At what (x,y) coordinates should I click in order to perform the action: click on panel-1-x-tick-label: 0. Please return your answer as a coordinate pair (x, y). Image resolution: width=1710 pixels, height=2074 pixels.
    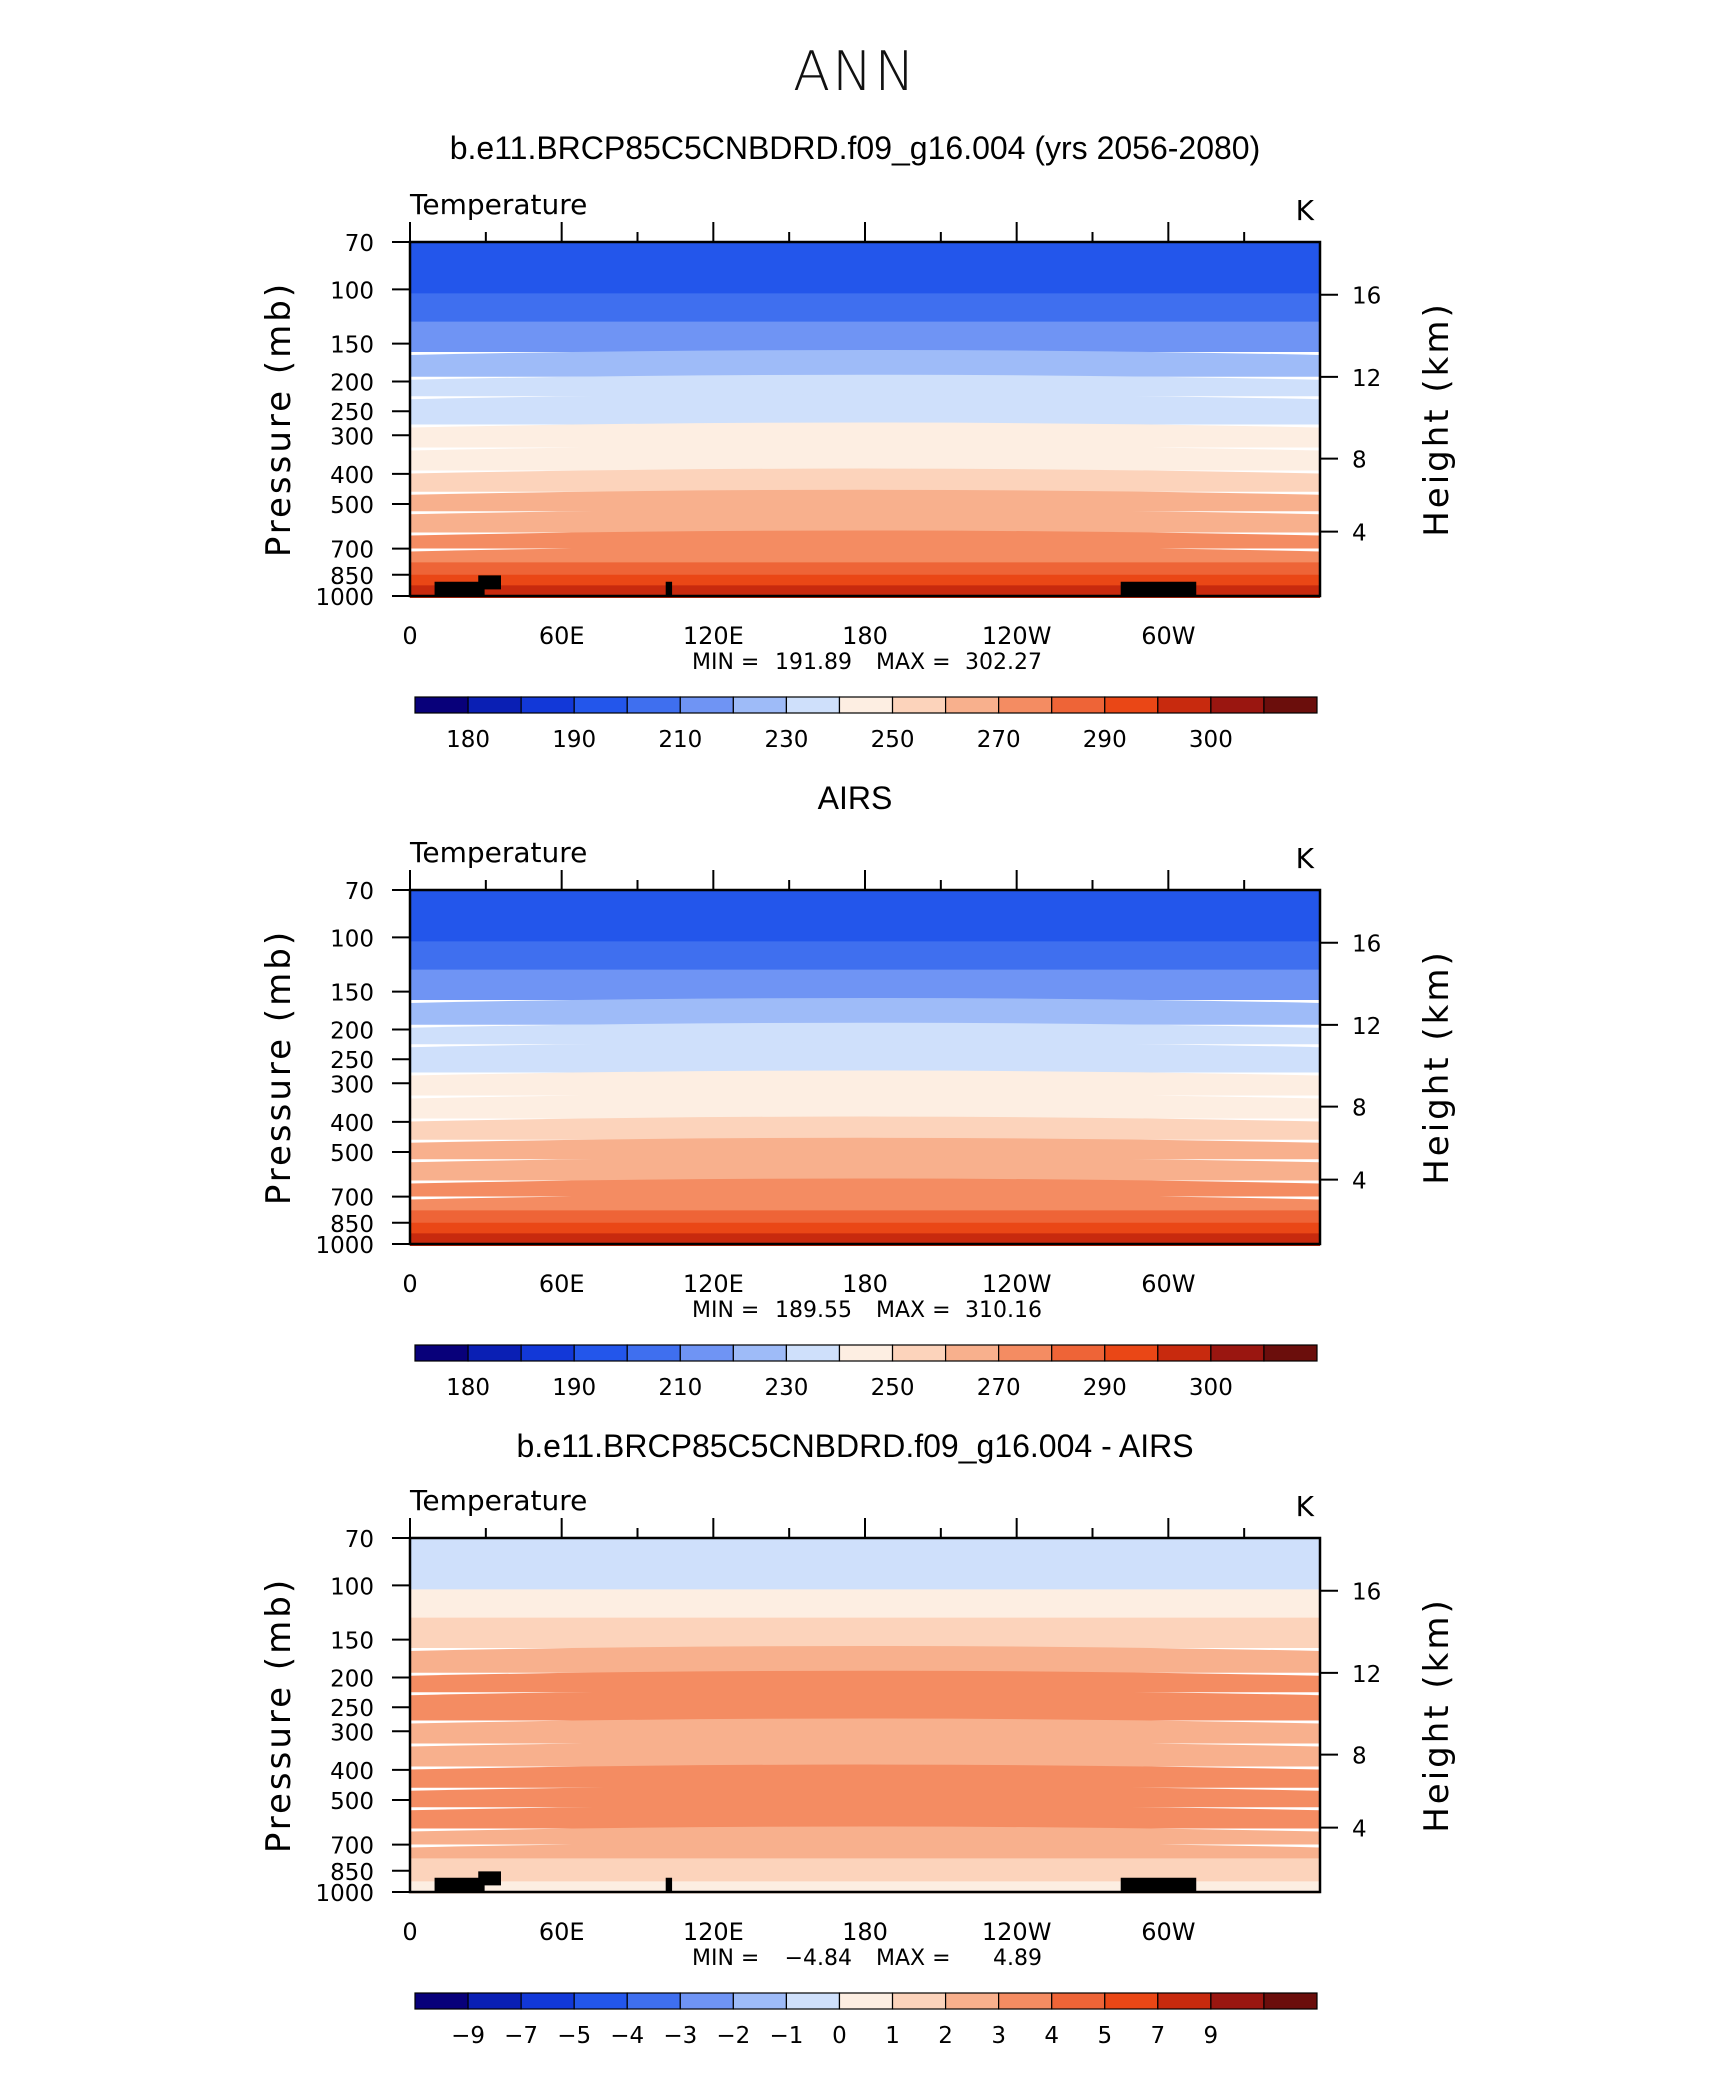
    Looking at the image, I should click on (409, 636).